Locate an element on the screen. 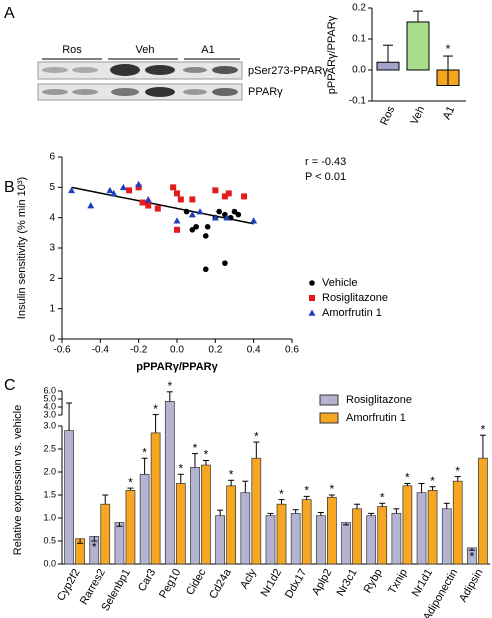 Image resolution: width=492 pixels, height=618 pixels. x-tick-label: Ddx17 is located at coordinates (296, 584).